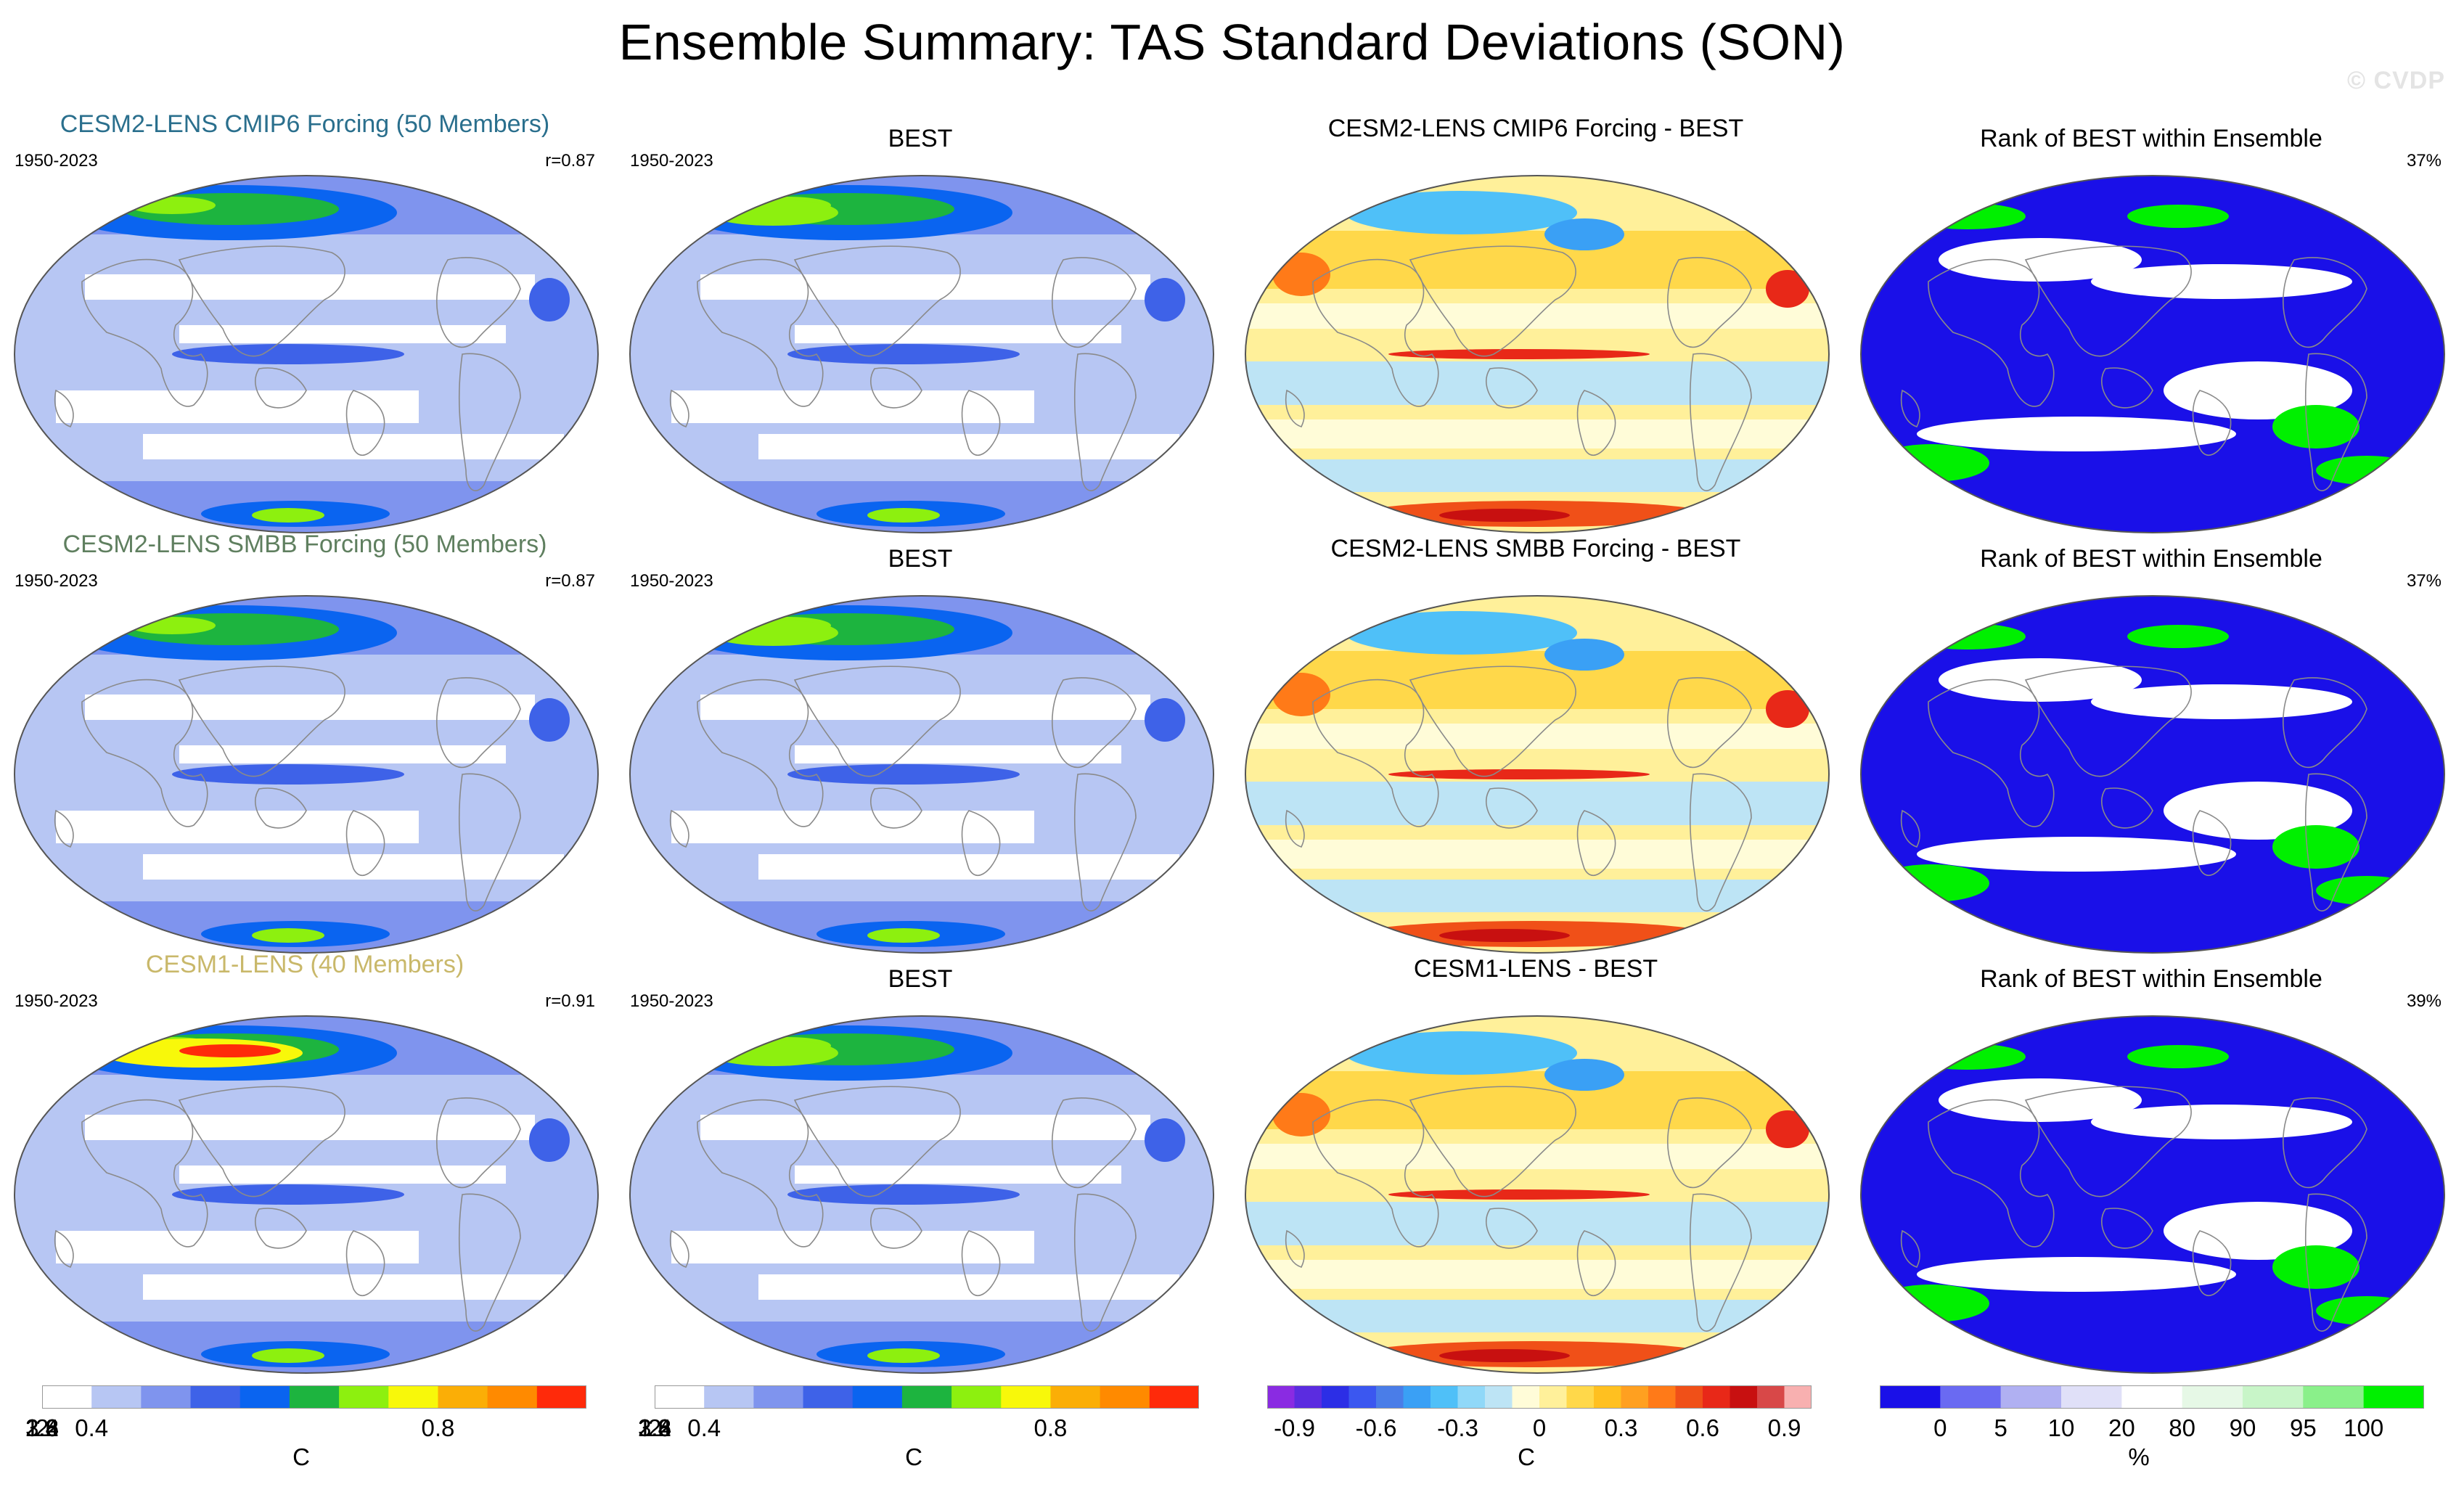 This screenshot has height=1487, width=2464. I want to click on antarctic-peak, so click(288, 1355).